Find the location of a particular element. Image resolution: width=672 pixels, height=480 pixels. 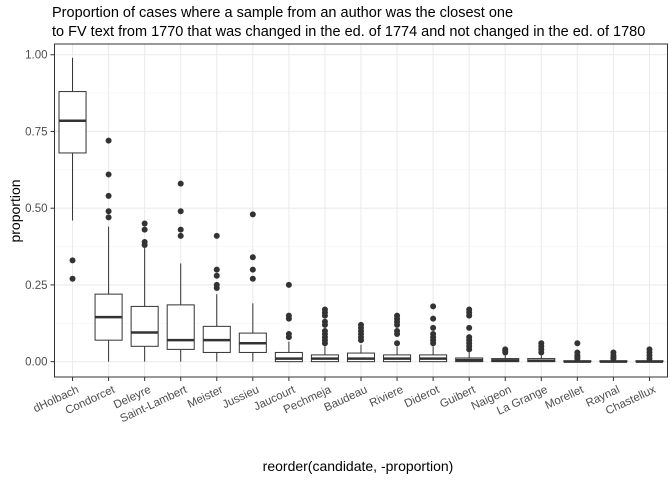

box-Guibert is located at coordinates (469, 334).